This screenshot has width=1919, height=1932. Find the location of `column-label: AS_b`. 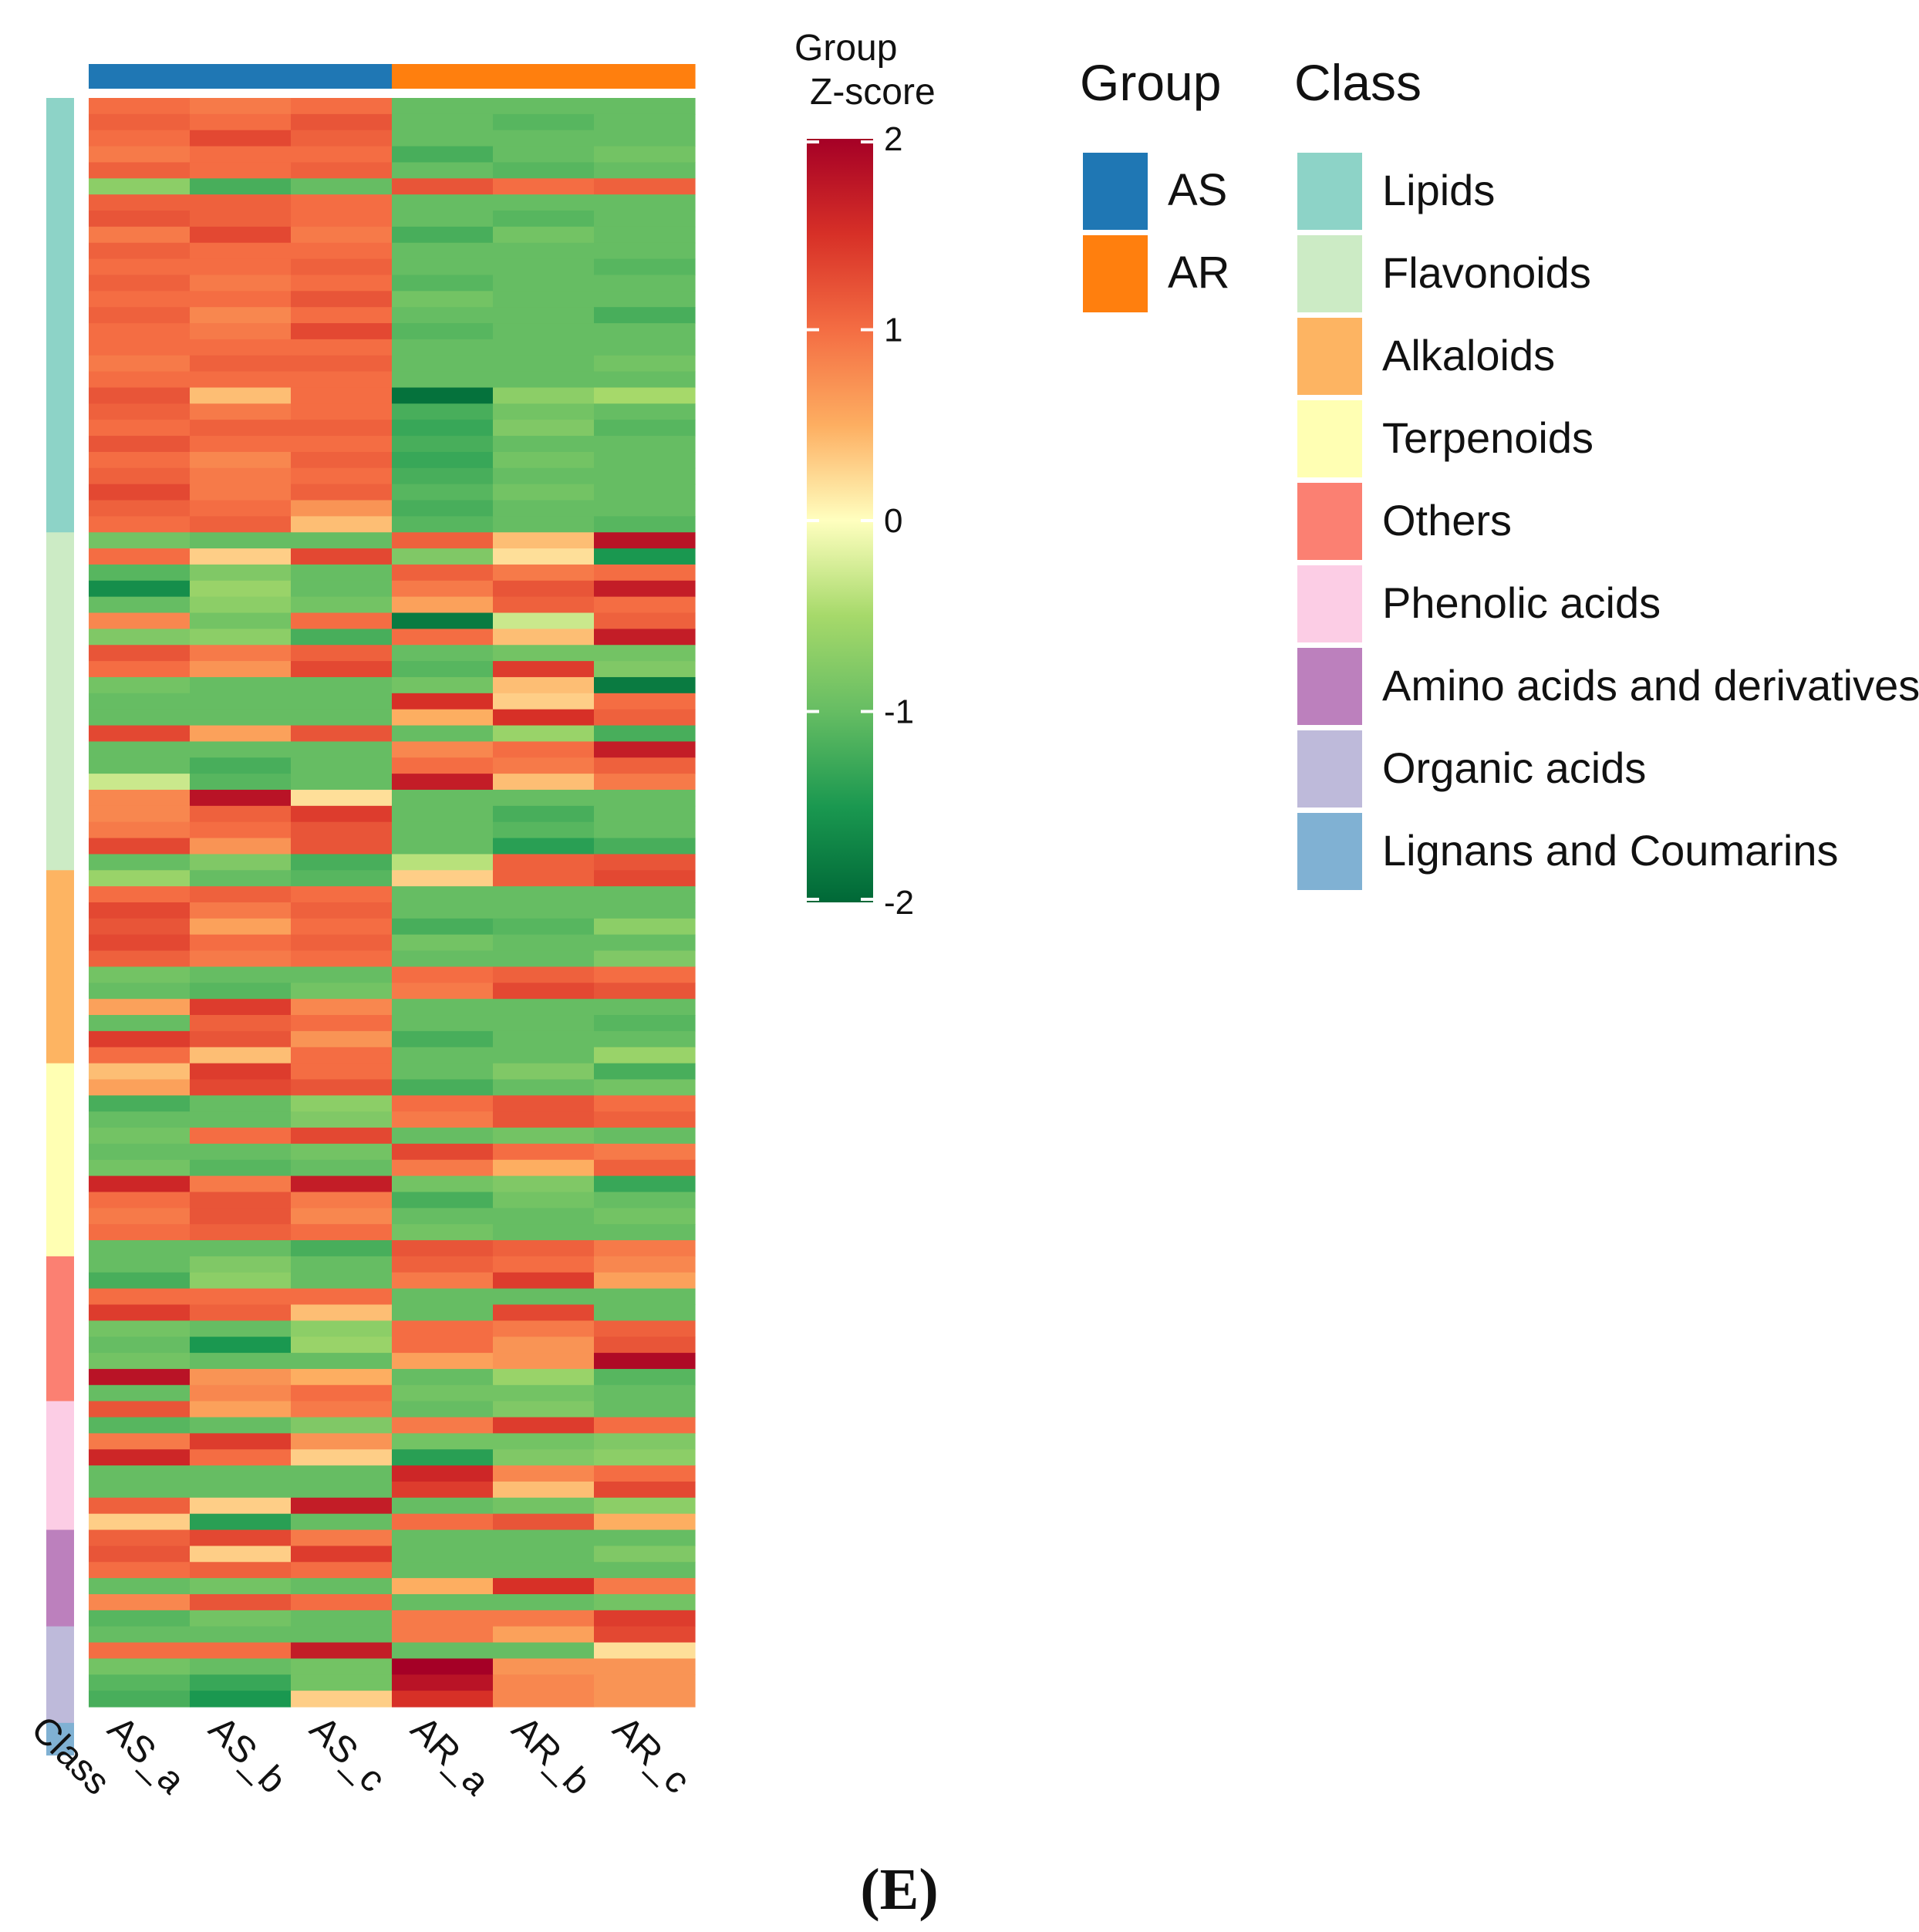

column-label: AS_b is located at coordinates (247, 1755).